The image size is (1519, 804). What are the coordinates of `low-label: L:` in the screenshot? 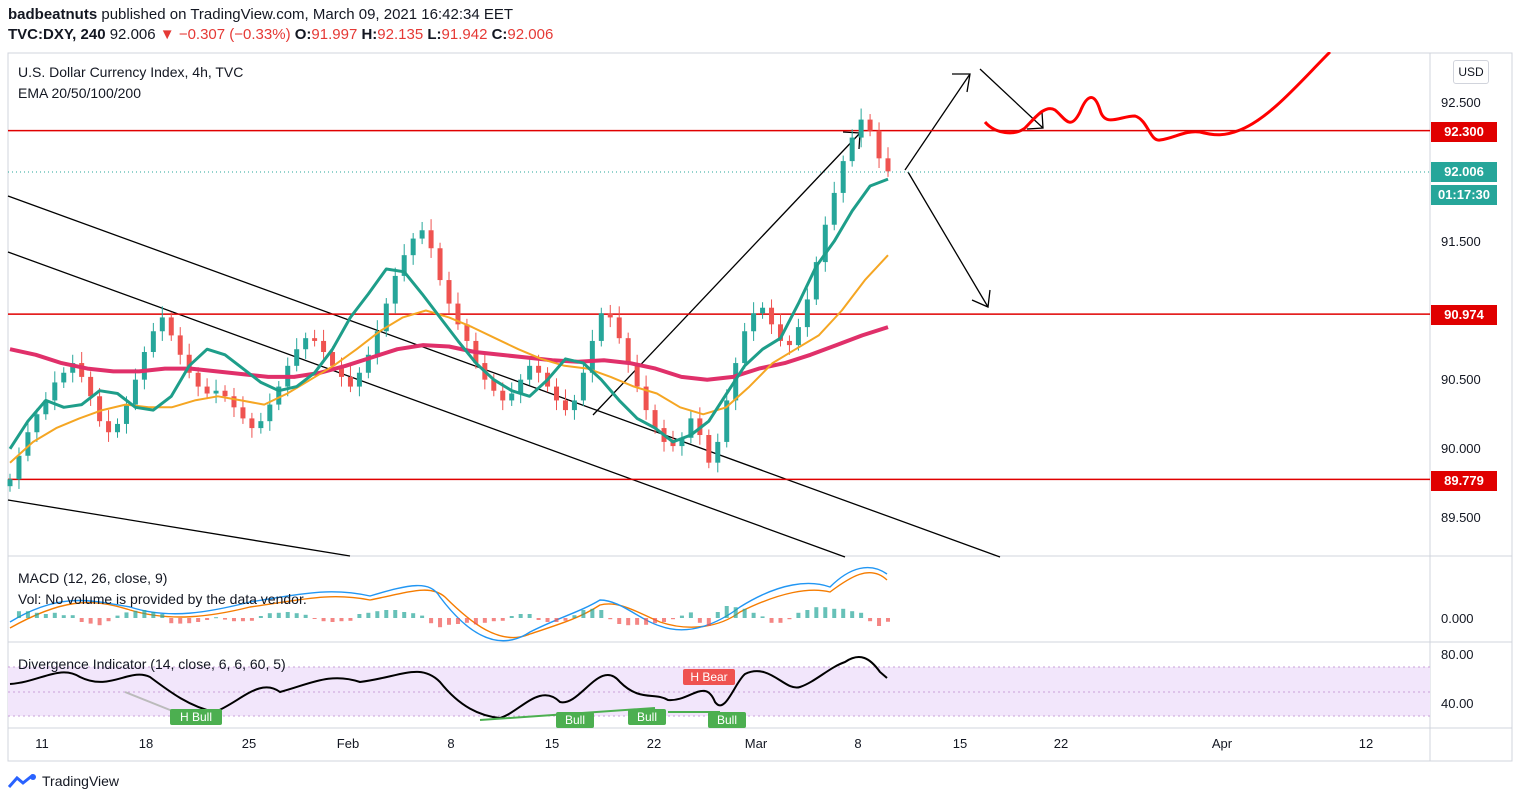 It's located at (434, 34).